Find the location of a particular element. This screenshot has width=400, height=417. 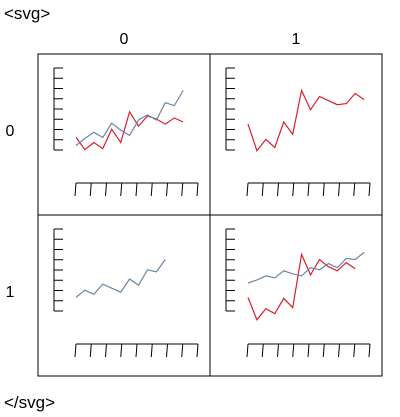

row-label-0: 0 is located at coordinates (10, 131).